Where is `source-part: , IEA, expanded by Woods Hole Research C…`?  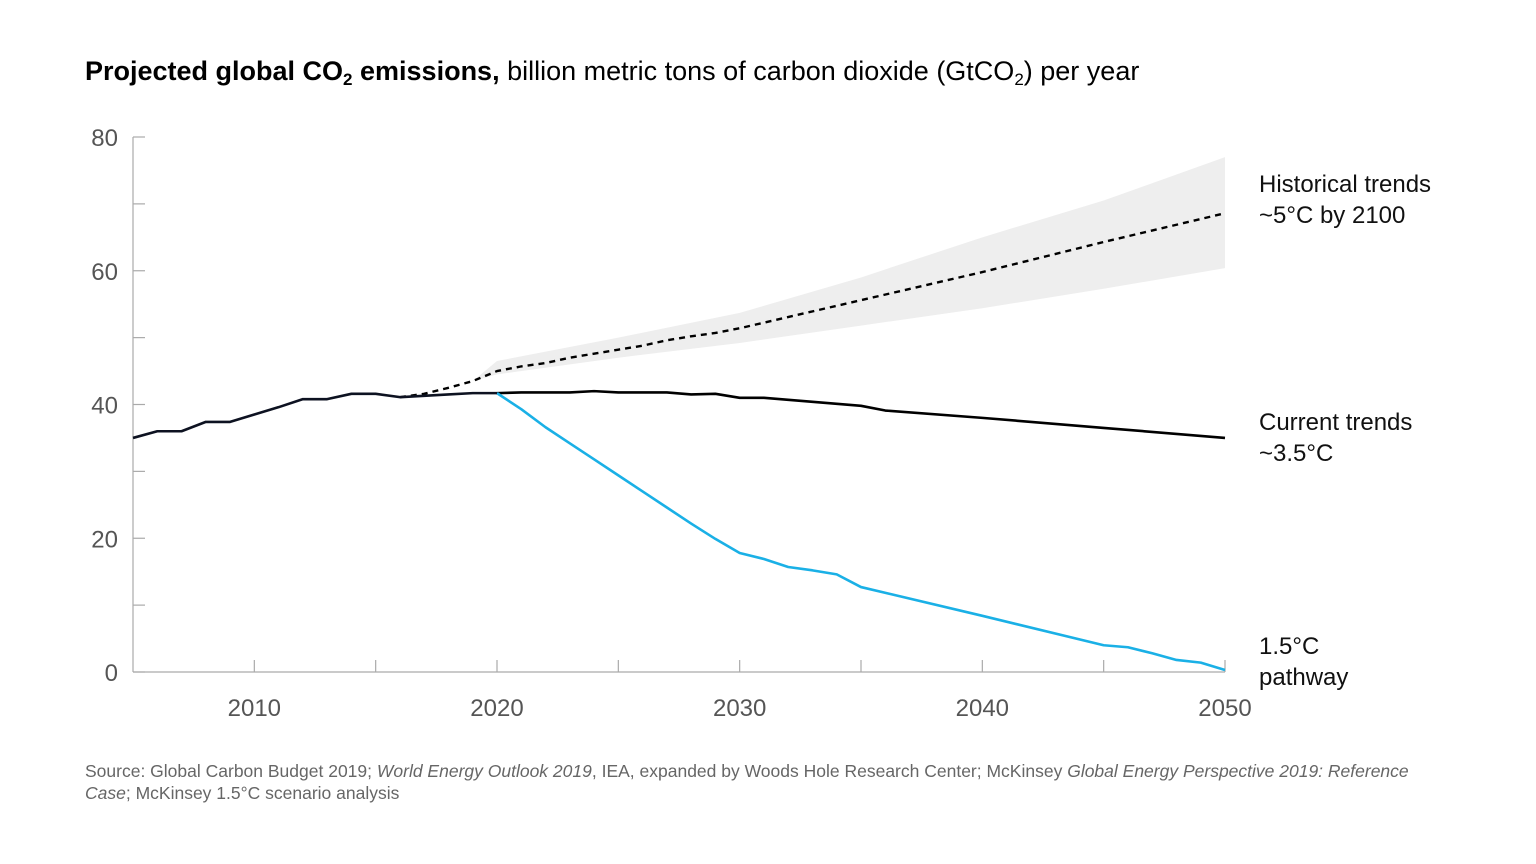
source-part: , IEA, expanded by Woods Hole Research C… is located at coordinates (829, 771).